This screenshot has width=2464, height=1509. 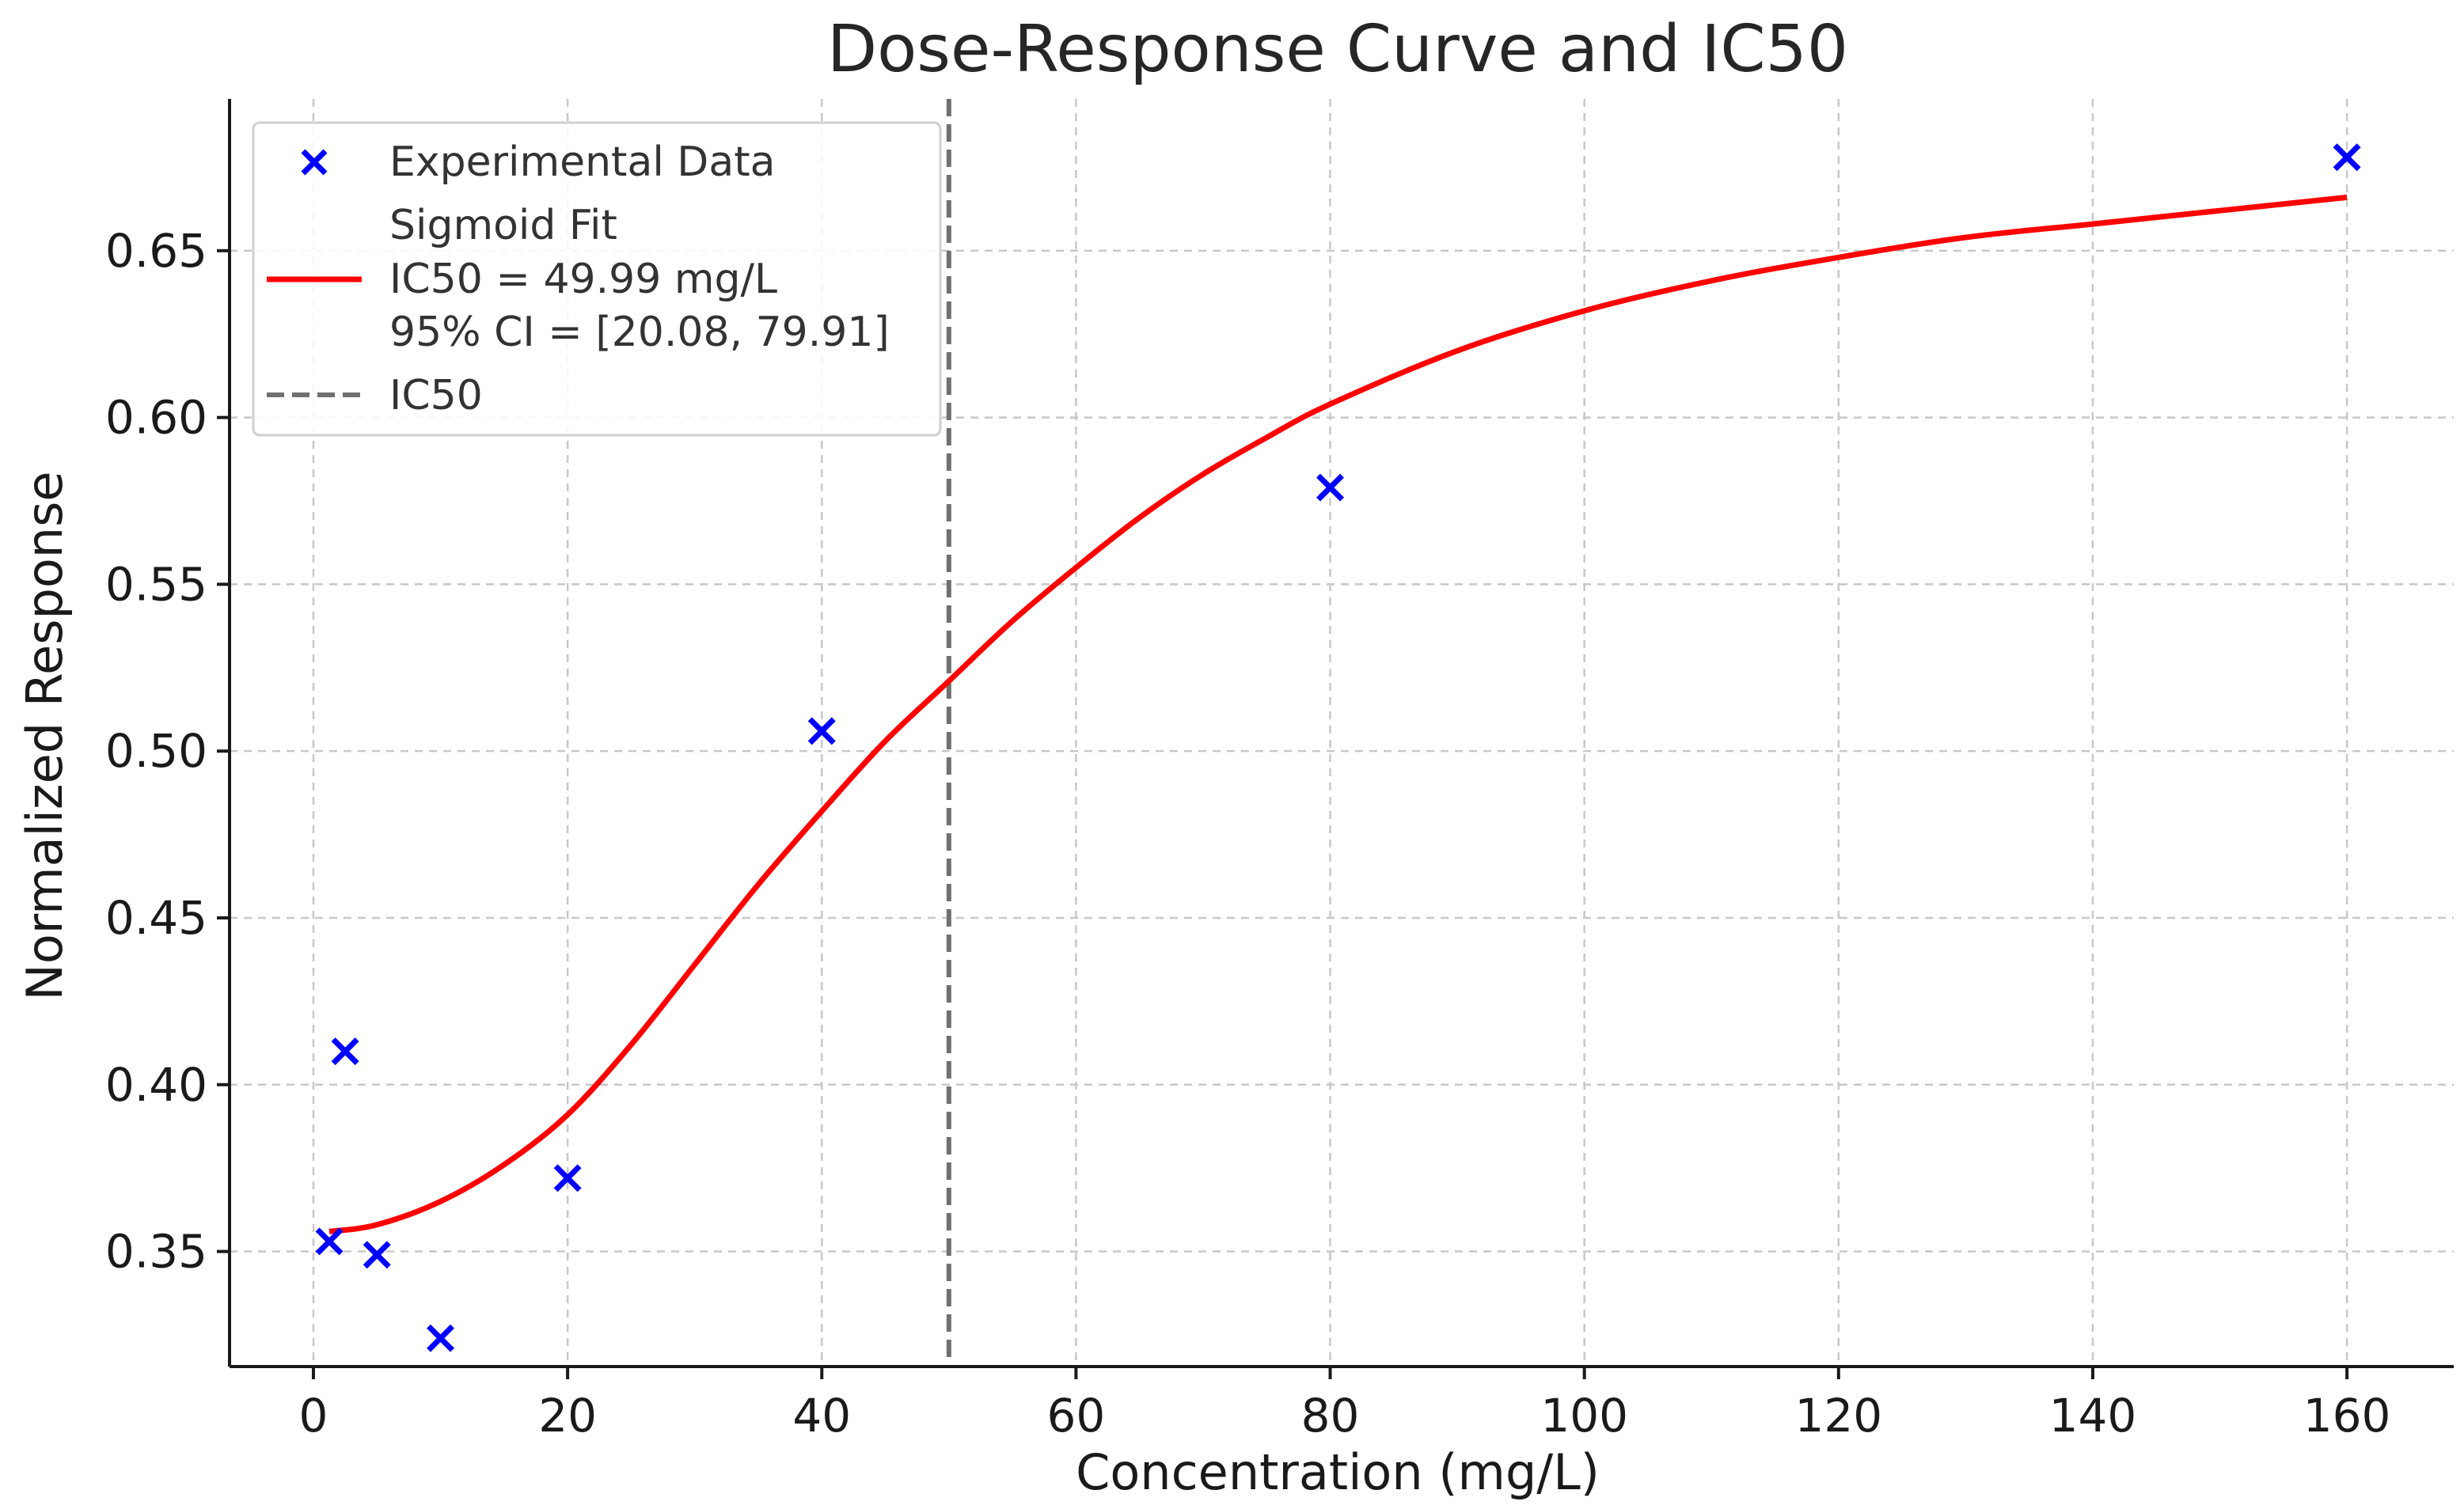 What do you see at coordinates (1330, 1416) in the screenshot?
I see `x-tick-label: 80` at bounding box center [1330, 1416].